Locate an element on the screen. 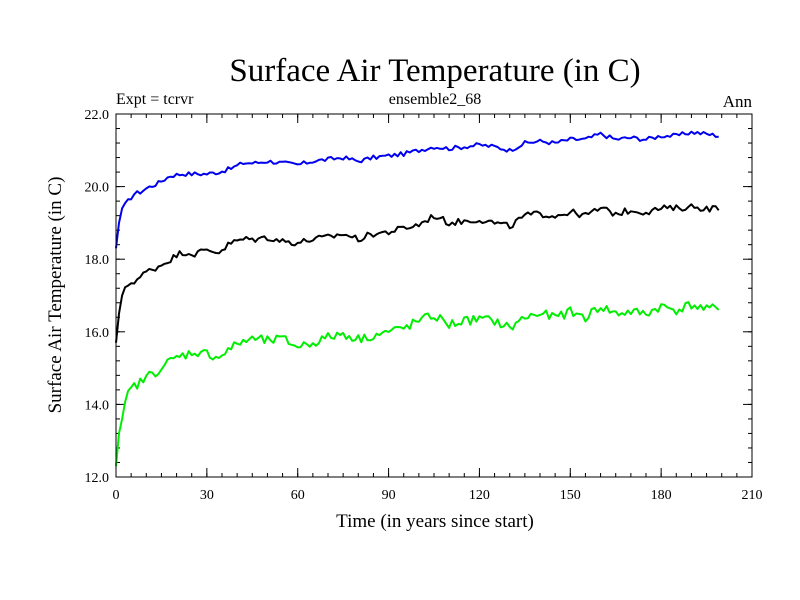 The image size is (800, 600). x-tick-label: 60 is located at coordinates (298, 495).